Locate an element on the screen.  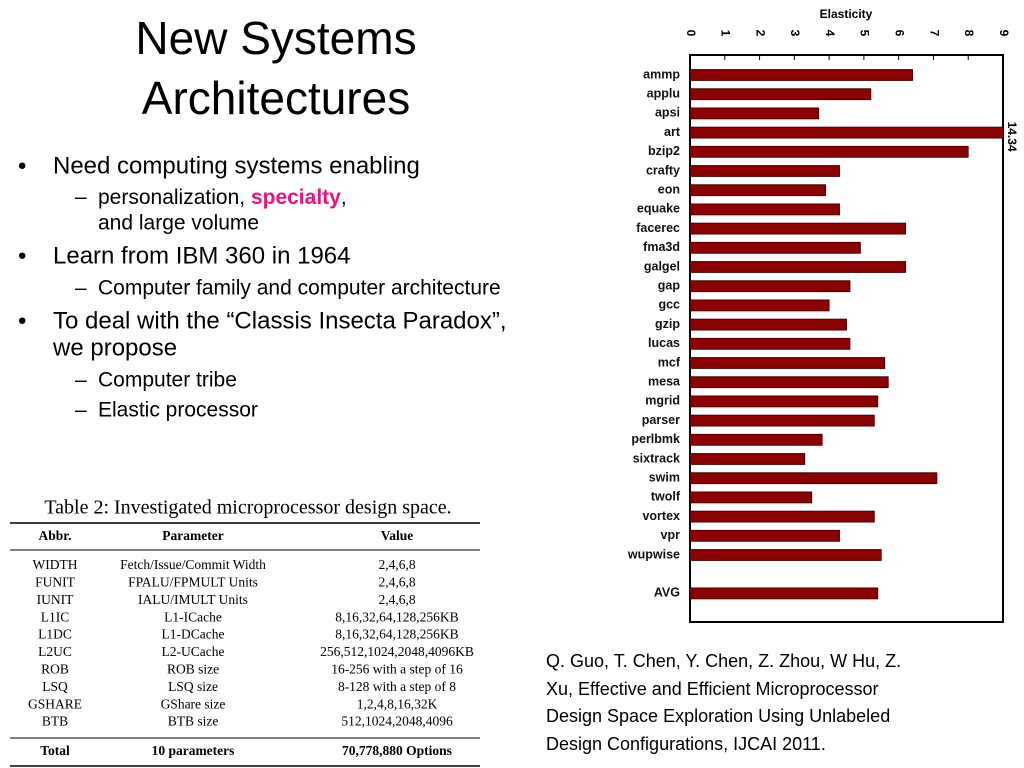
y-tick-label: gzip is located at coordinates (667, 324).